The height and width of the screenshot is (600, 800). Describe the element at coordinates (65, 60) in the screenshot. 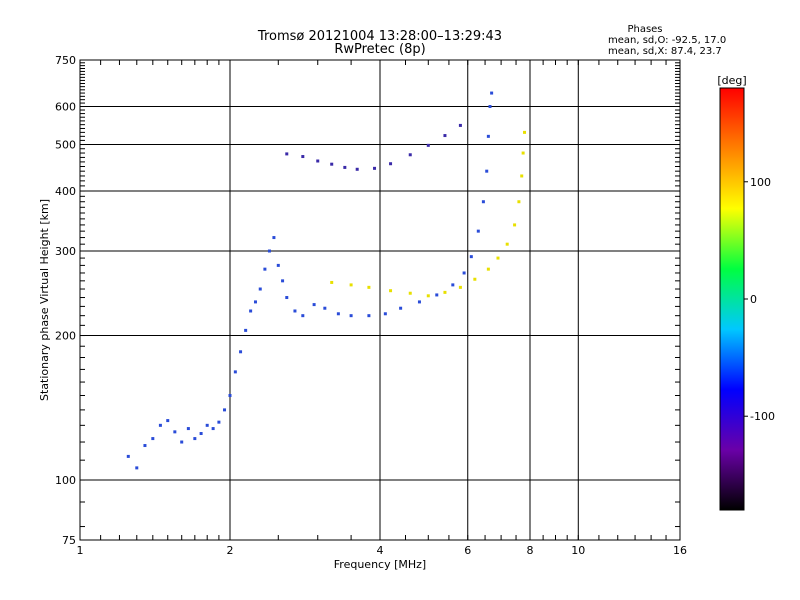

I see `y-tick-label: 750` at that location.